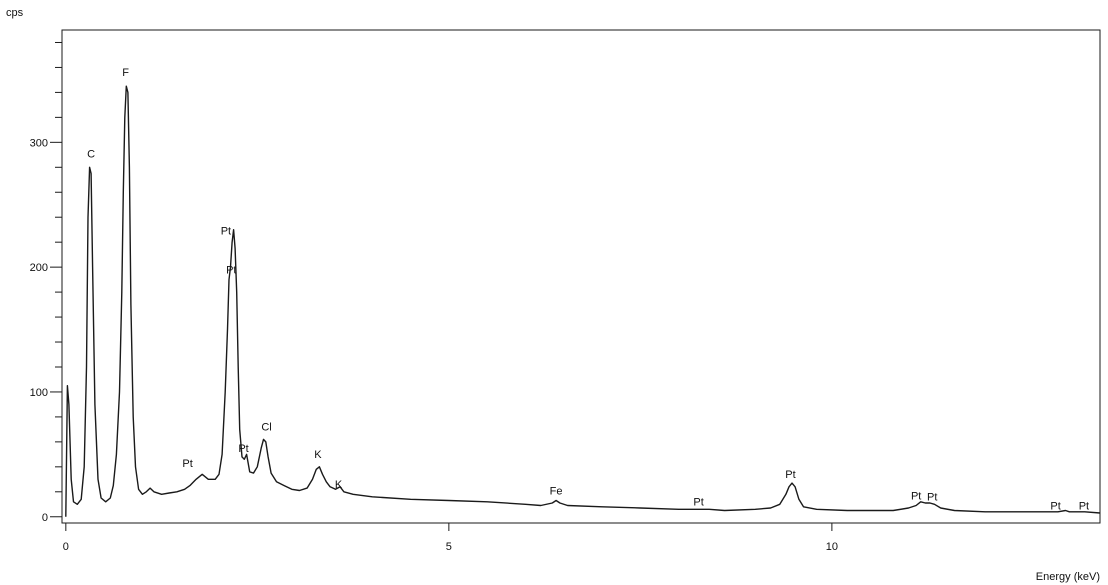 Image resolution: width=1108 pixels, height=585 pixels. Describe the element at coordinates (91, 154) in the screenshot. I see `peak-label-c: C` at that location.